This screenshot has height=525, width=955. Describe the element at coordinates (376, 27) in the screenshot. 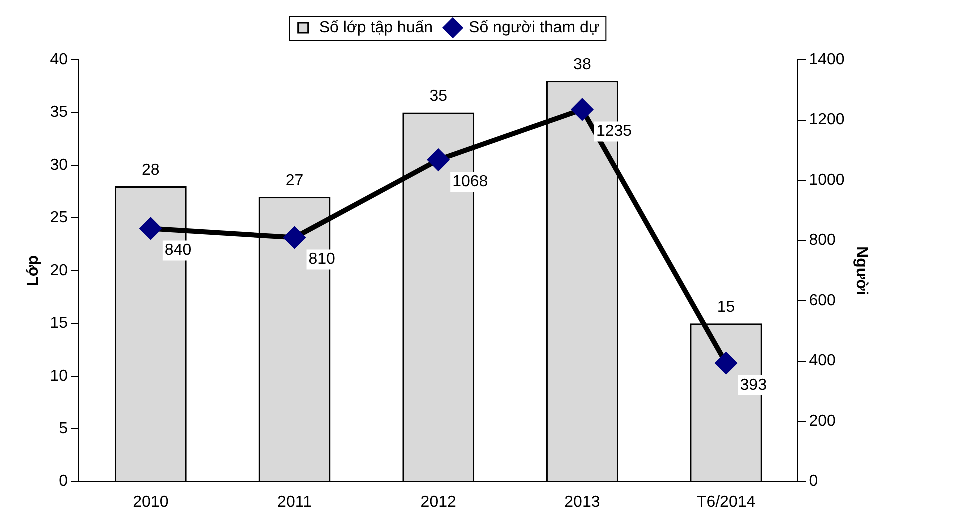

I see `legend-label: Số lớp tập huấn` at that location.